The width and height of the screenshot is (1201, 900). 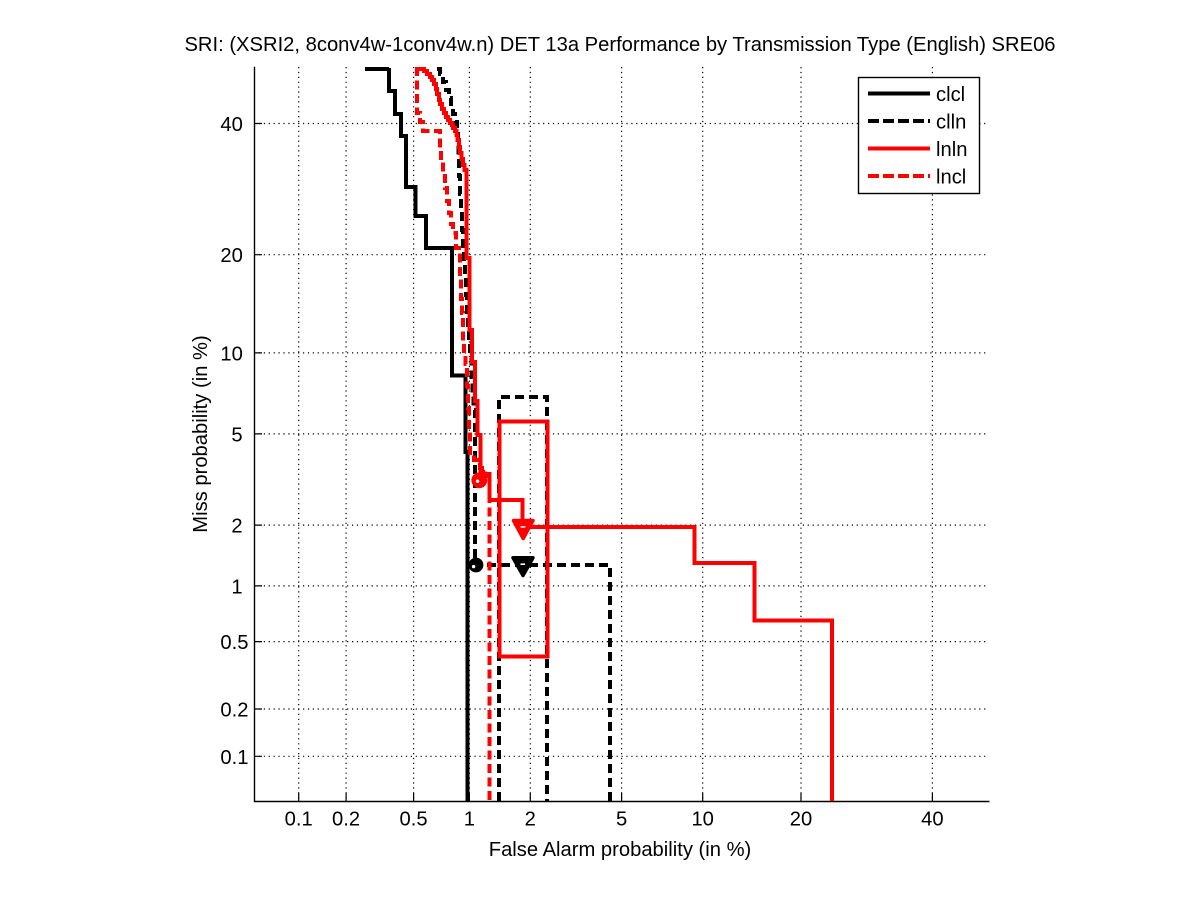 I want to click on svg-text: lnln, so click(x=951, y=150).